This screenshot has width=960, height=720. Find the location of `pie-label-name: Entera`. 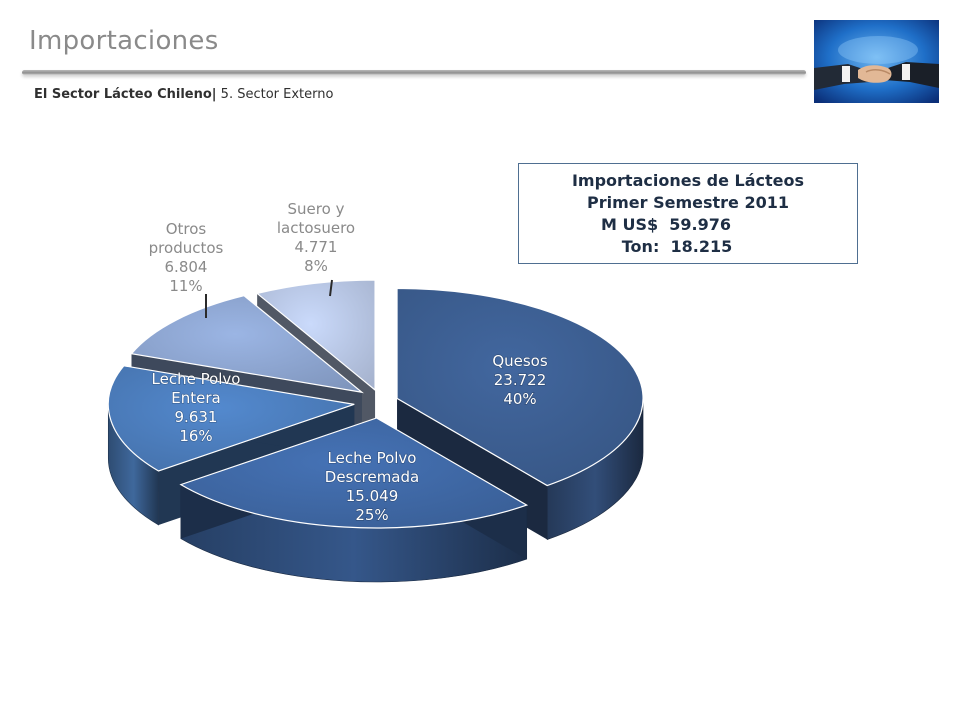

pie-label-name: Entera is located at coordinates (195, 398).